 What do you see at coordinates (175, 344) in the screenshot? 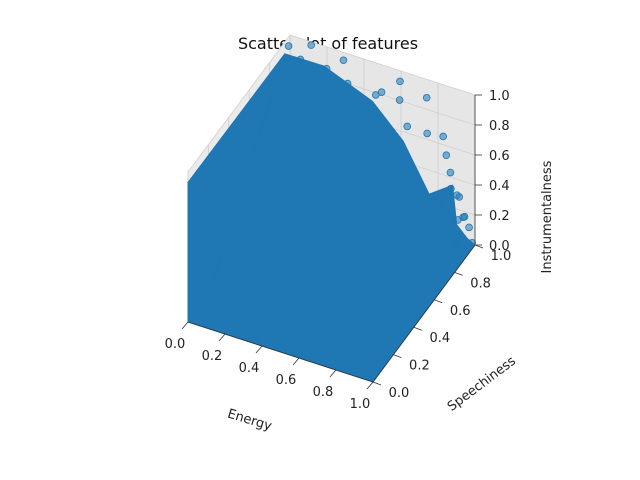
I see `x-tick-label: 0.0` at bounding box center [175, 344].